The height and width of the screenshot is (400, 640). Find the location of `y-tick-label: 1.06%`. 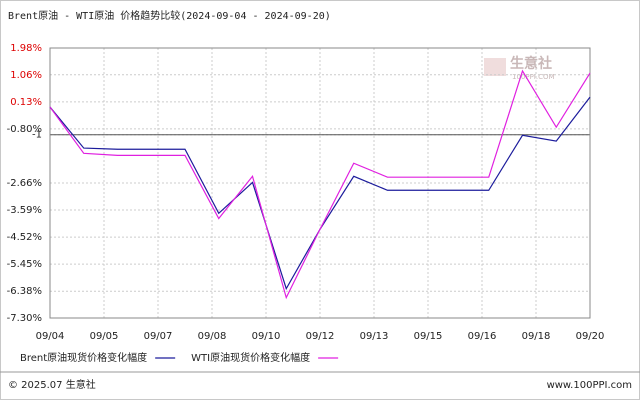

y-tick-label: 1.06% is located at coordinates (26, 75).